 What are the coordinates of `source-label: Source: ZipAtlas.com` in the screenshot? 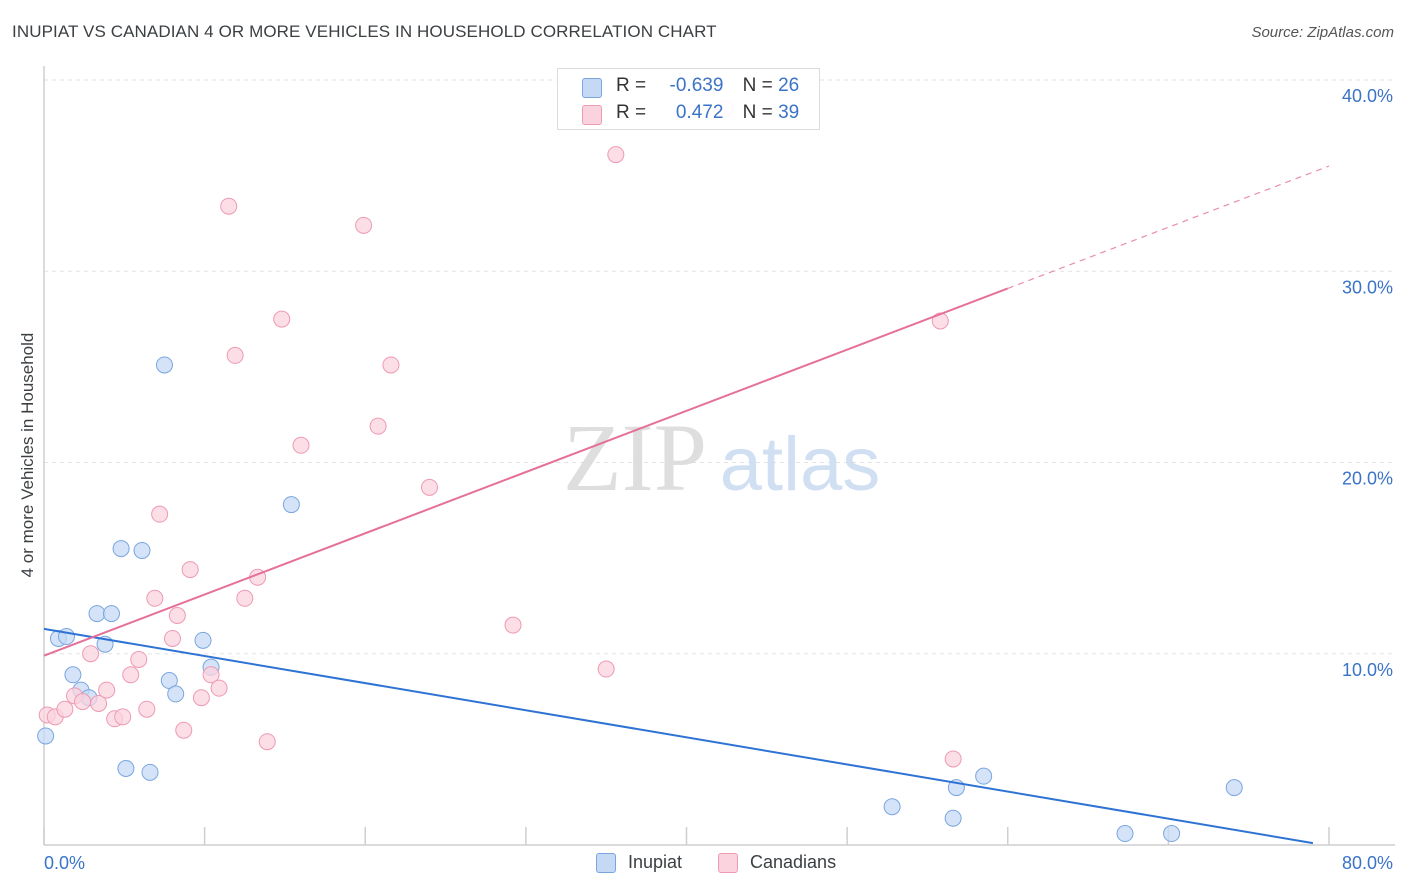 It's located at (1322, 32).